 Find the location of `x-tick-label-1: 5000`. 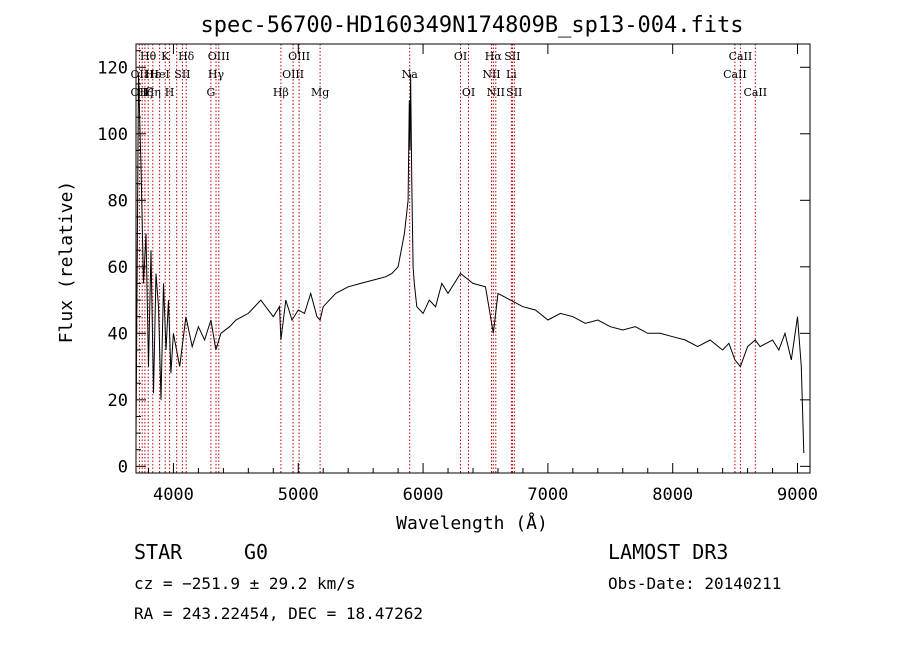

x-tick-label-1: 5000 is located at coordinates (298, 495).